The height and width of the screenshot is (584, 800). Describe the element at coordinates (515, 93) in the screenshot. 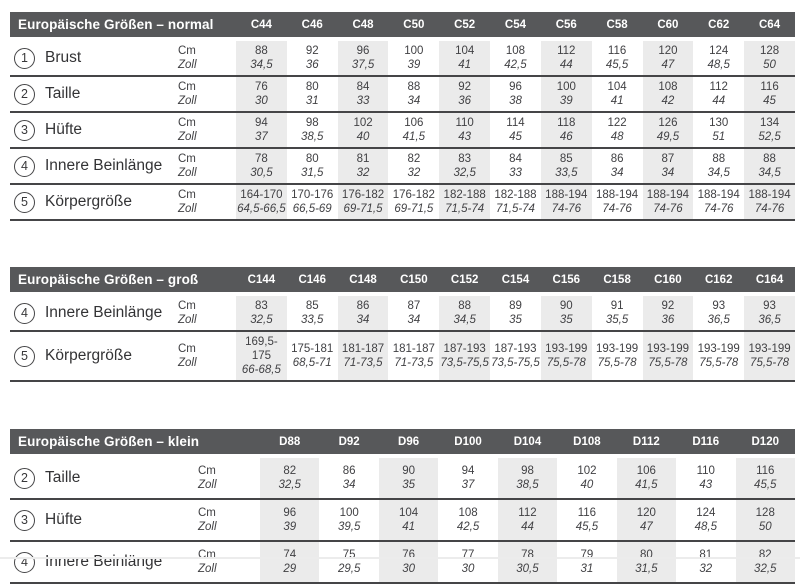

I see `value-cell: 96 38` at that location.